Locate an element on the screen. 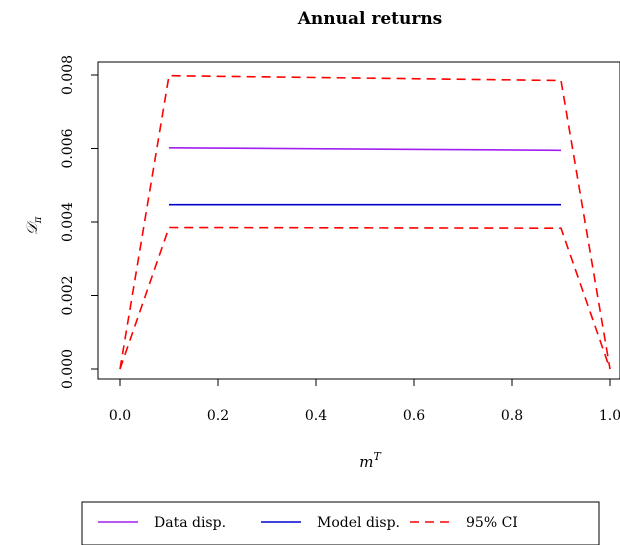  x-tick-label: 0.8 is located at coordinates (512, 416).